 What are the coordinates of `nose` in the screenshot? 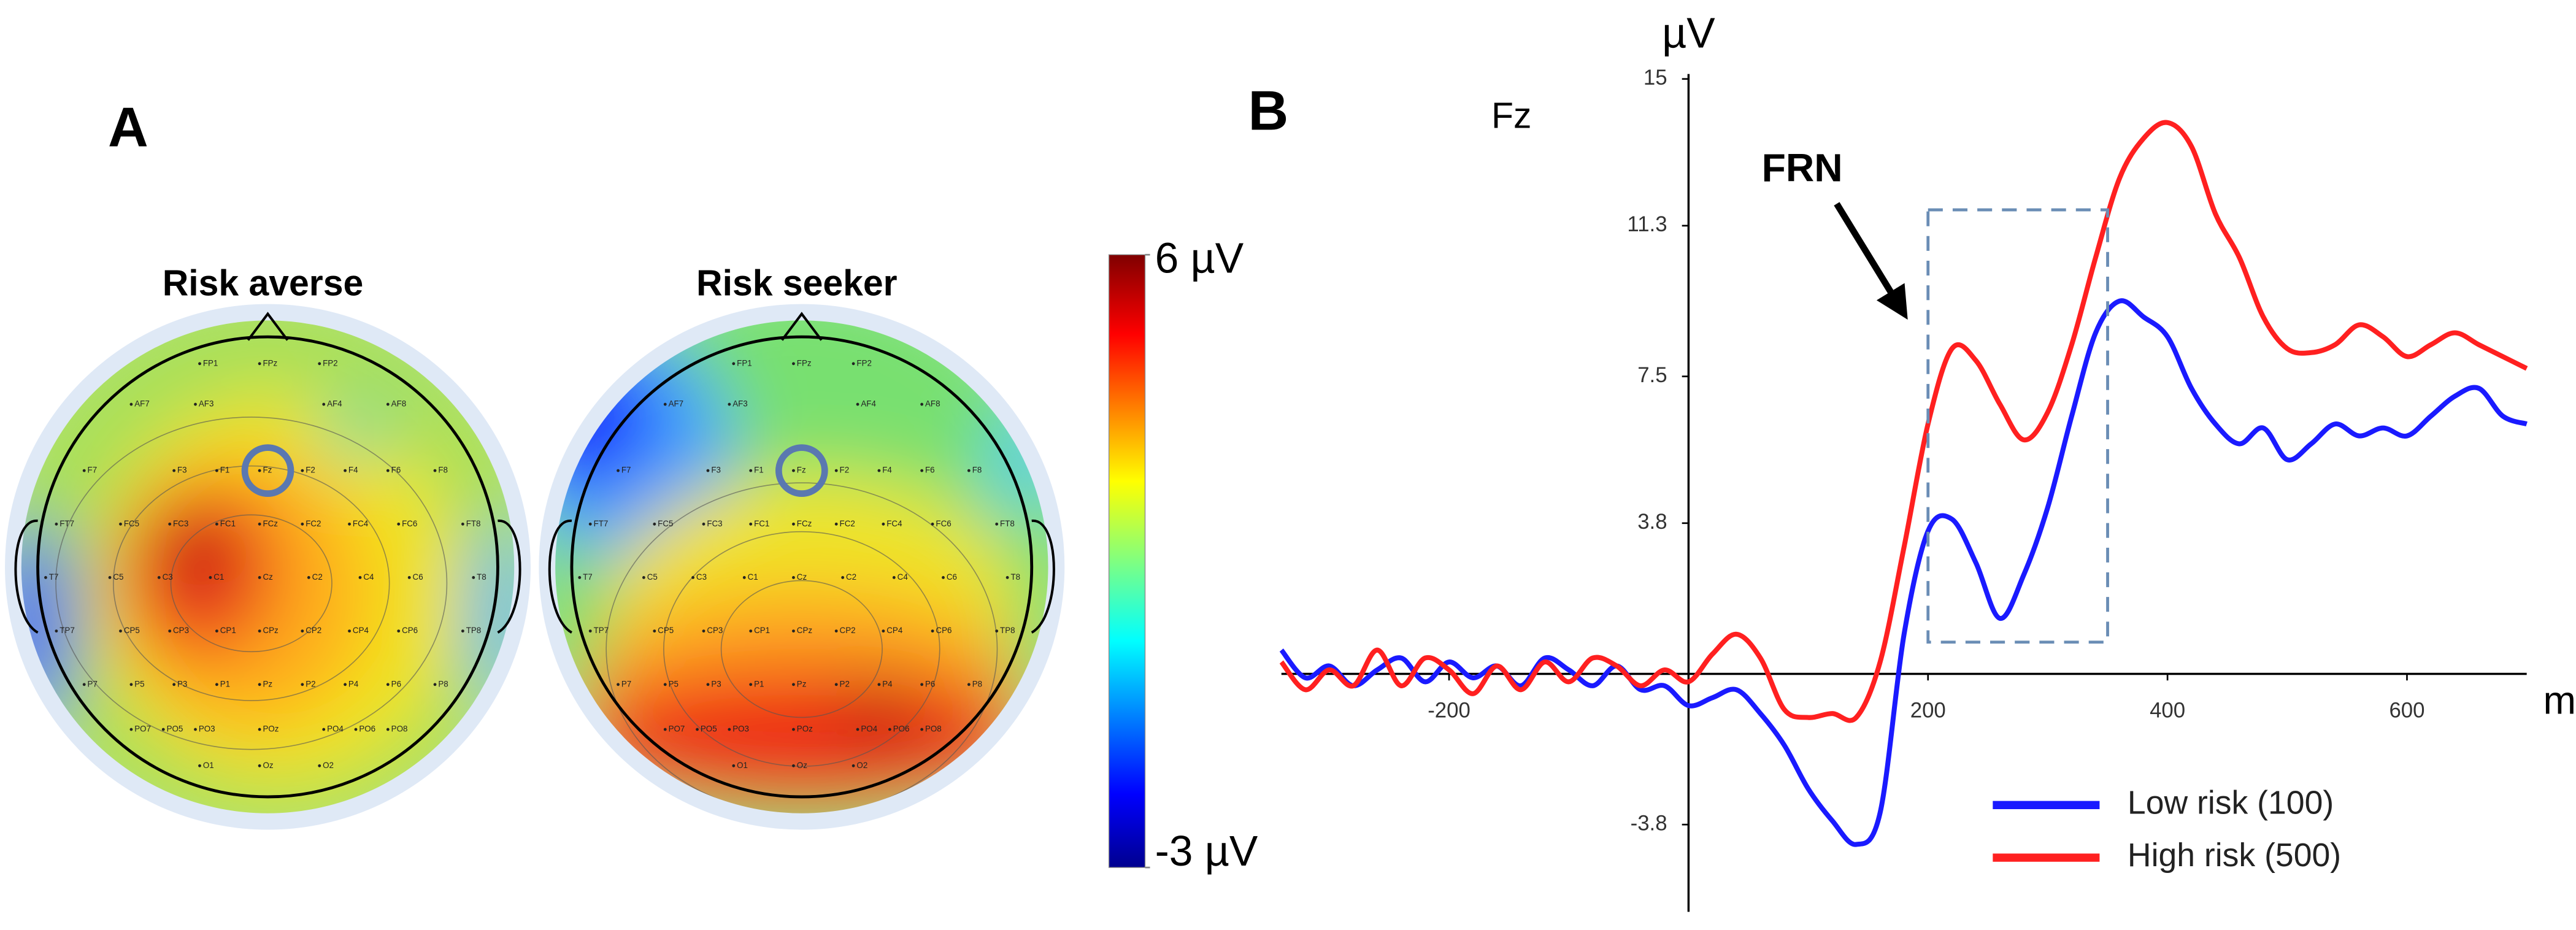 It's located at (802, 327).